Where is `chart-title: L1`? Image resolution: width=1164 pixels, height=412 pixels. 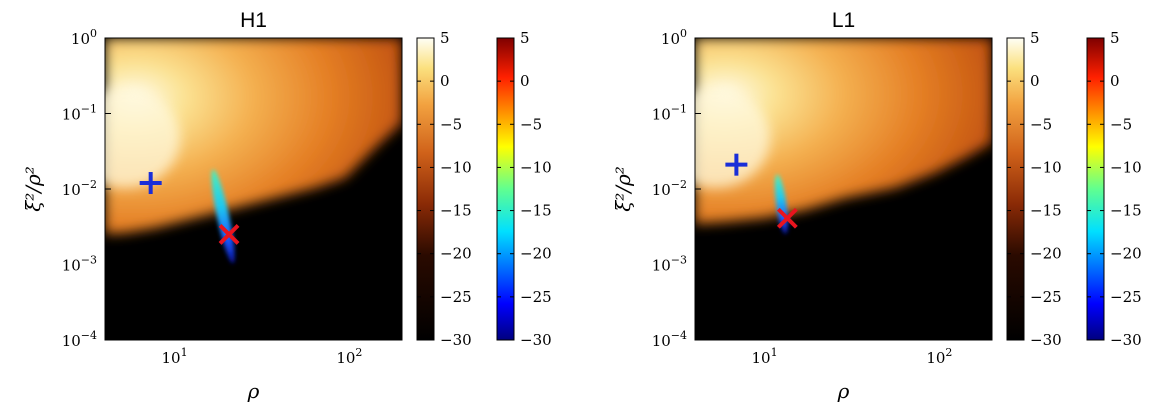
chart-title: L1 is located at coordinates (843, 20).